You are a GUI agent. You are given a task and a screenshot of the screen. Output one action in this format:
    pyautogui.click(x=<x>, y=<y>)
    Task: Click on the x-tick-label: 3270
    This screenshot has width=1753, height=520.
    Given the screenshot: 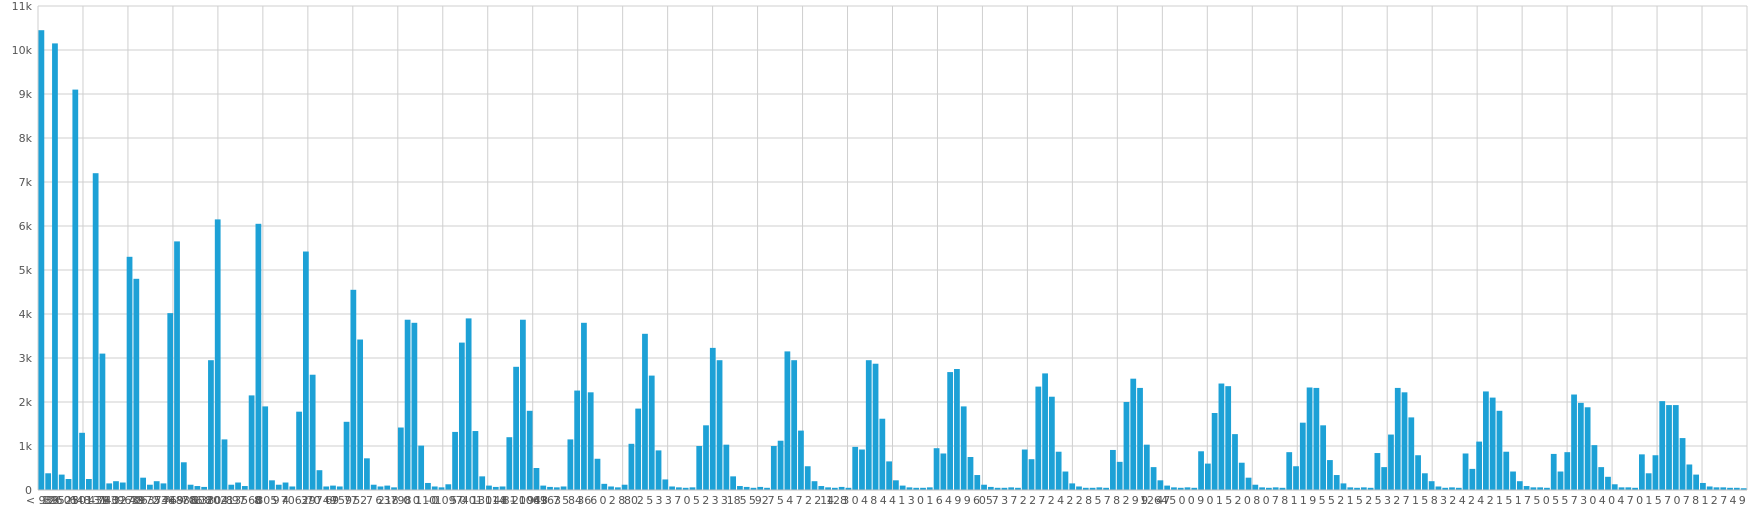 What is the action you would take?
    pyautogui.click(x=127, y=500)
    